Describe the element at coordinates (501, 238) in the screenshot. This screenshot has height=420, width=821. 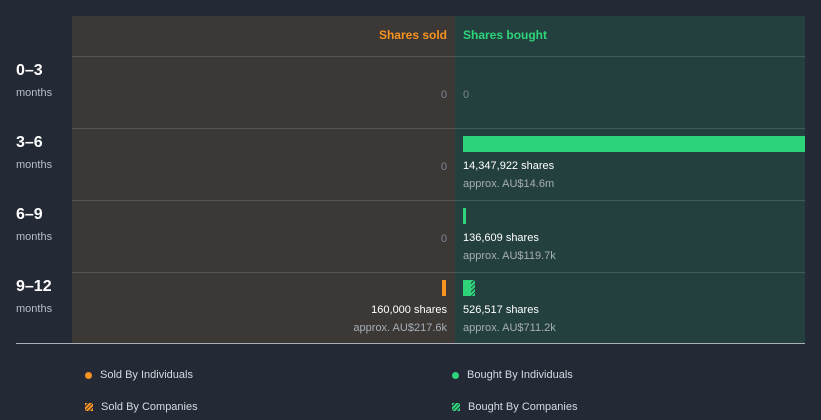
I see `bought-shares: 136,609 shares` at that location.